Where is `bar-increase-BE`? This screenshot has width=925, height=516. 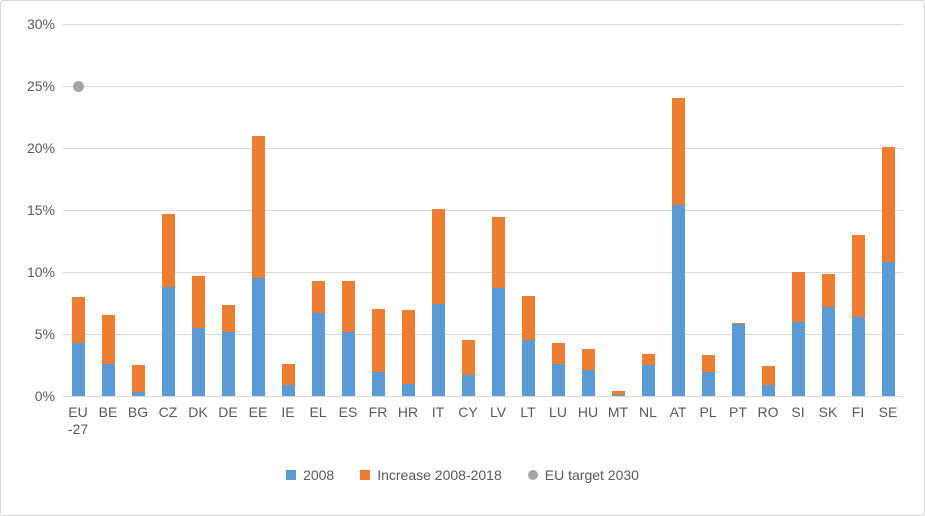 bar-increase-BE is located at coordinates (108, 339).